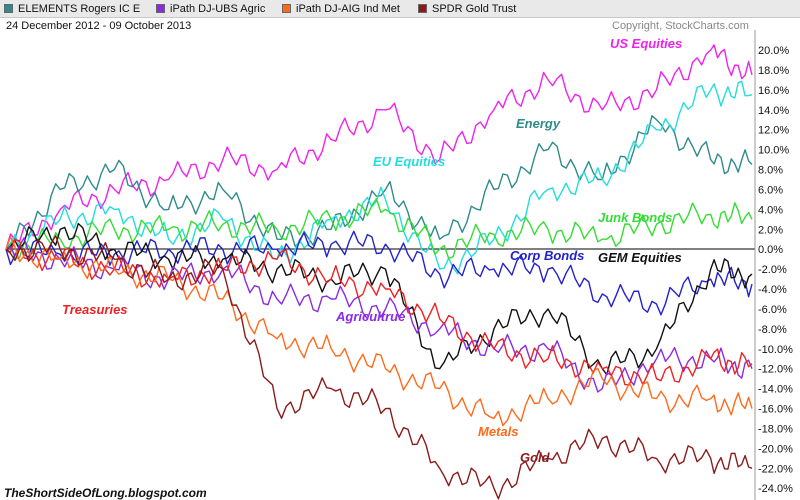 This screenshot has height=500, width=800. I want to click on annotation-corp-bonds: Corp Bonds, so click(547, 255).